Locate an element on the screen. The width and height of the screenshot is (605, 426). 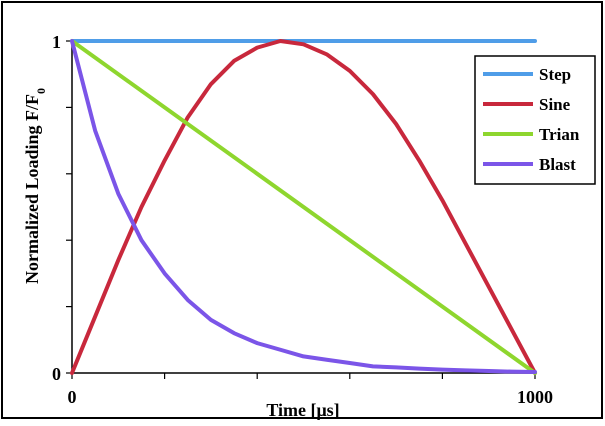
legend-label-blast: Blast is located at coordinates (557, 164).